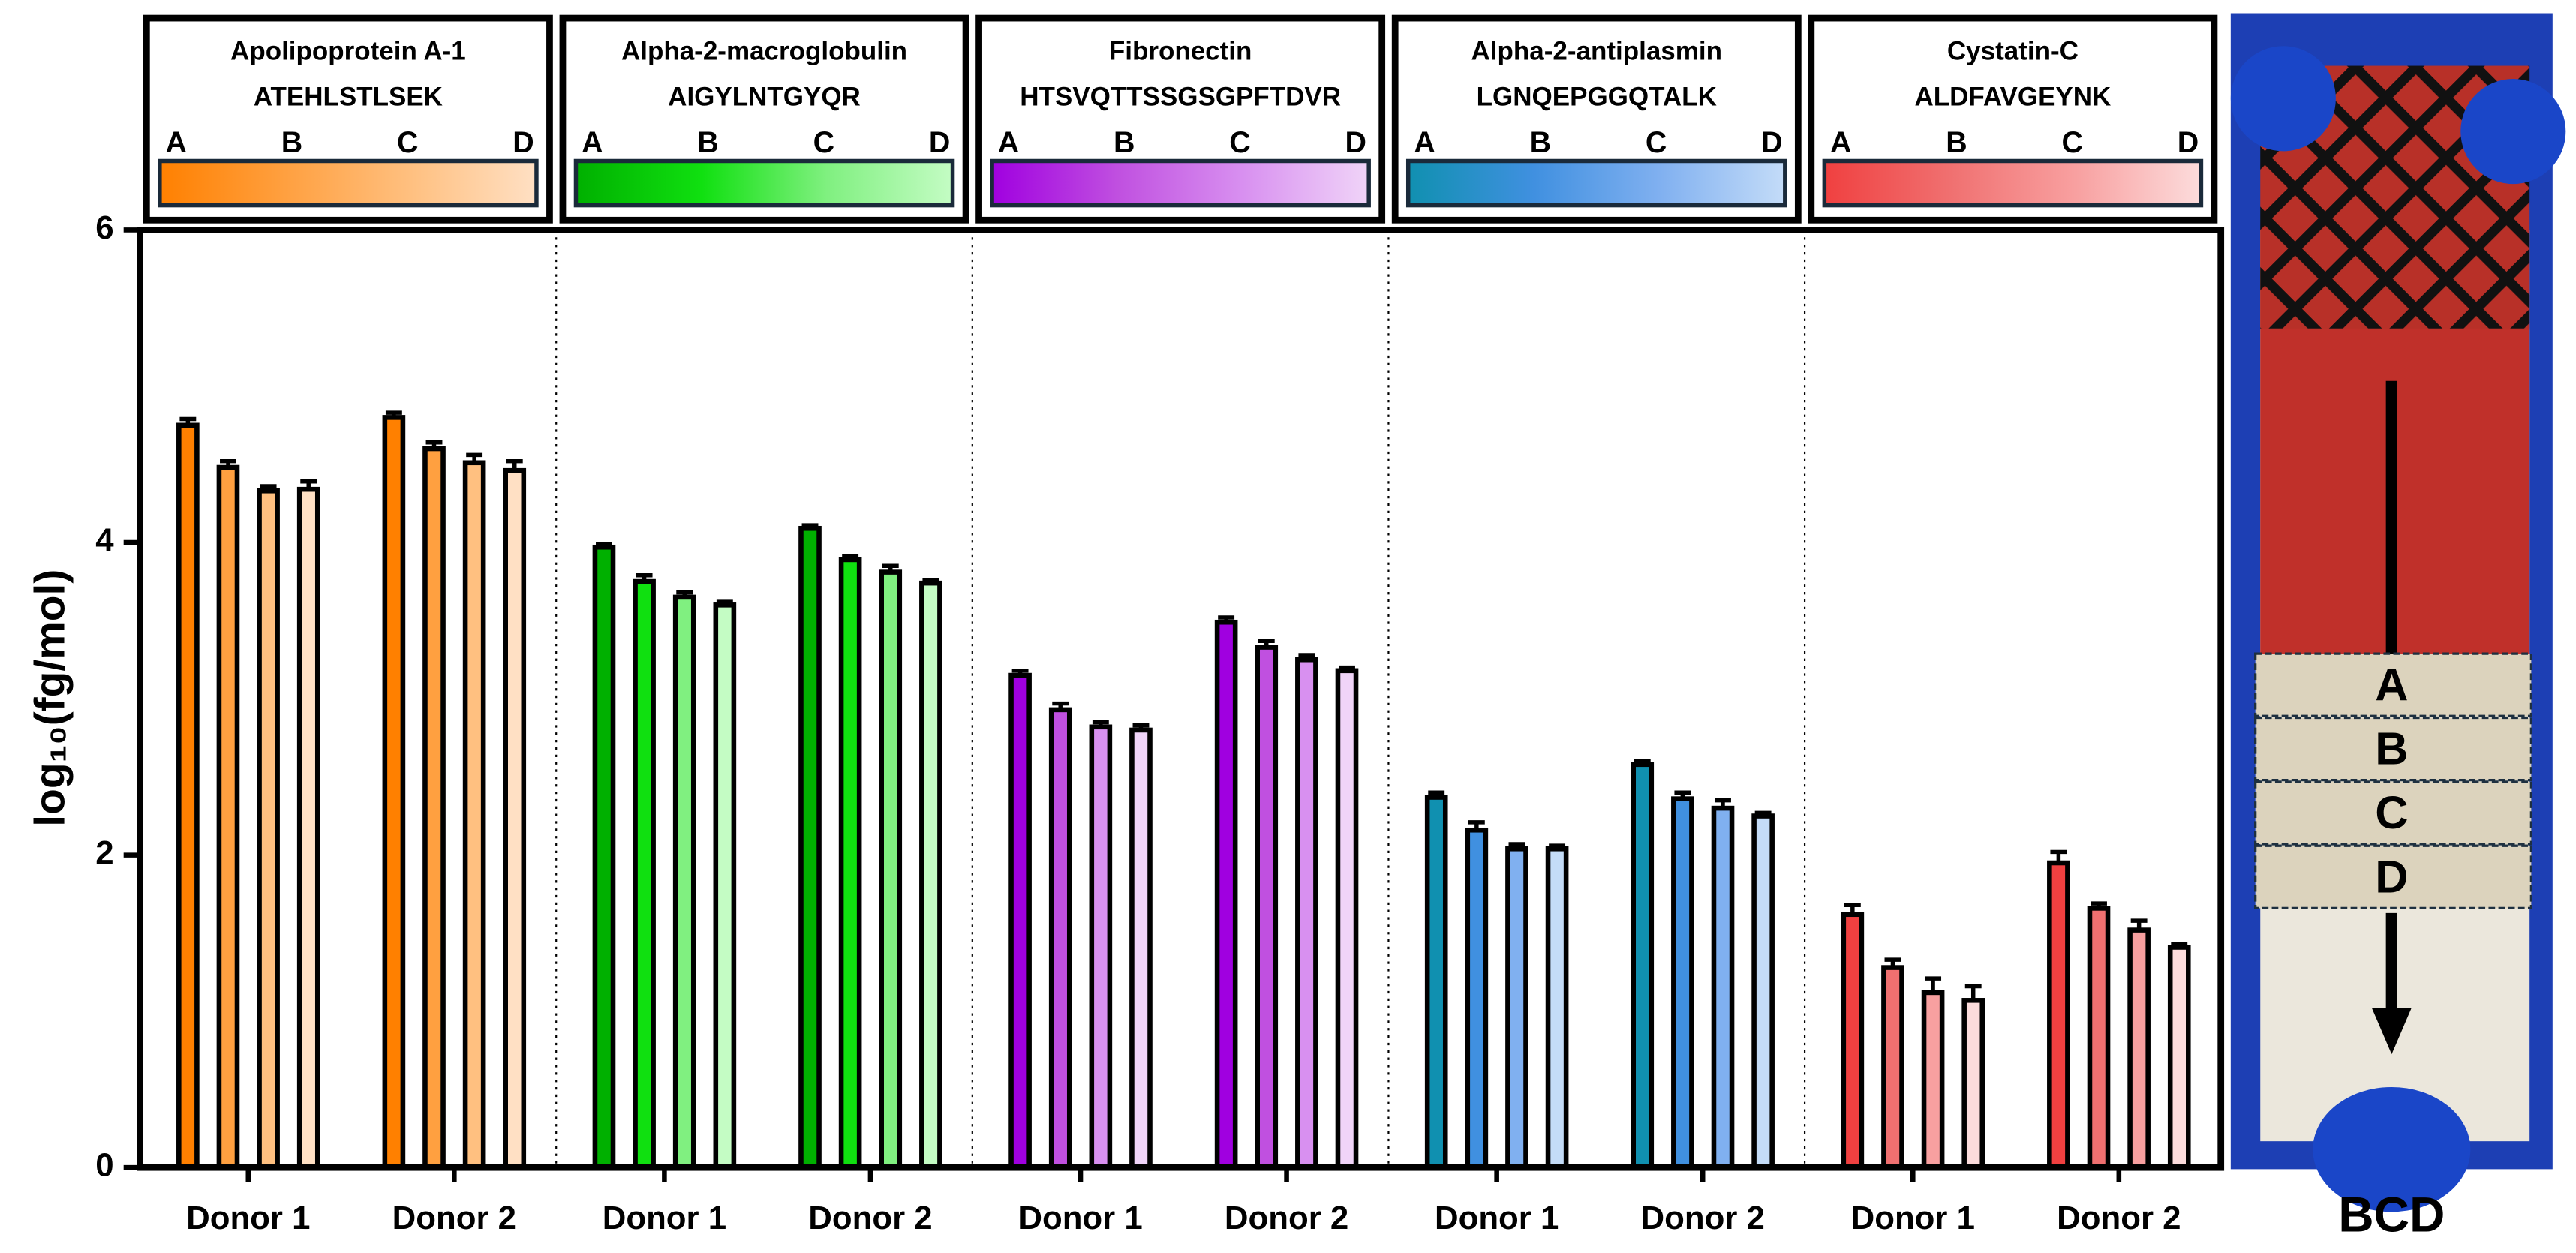 The height and width of the screenshot is (1253, 2576). Describe the element at coordinates (1597, 97) in the screenshot. I see `panel-subtitle: LGNQEPGGQTALK` at that location.